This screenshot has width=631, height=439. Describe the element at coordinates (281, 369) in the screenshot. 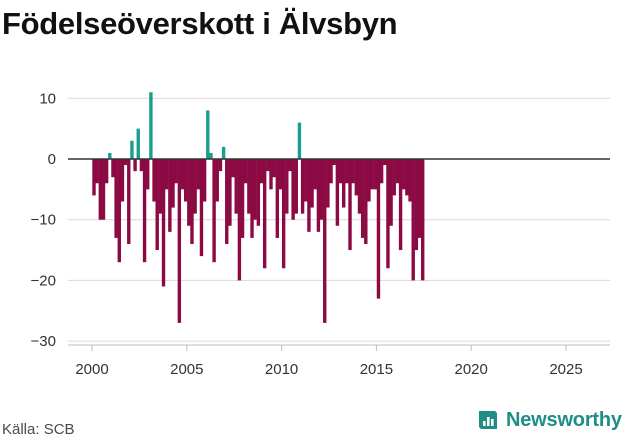

I see `x-tick-label: 2010` at that location.